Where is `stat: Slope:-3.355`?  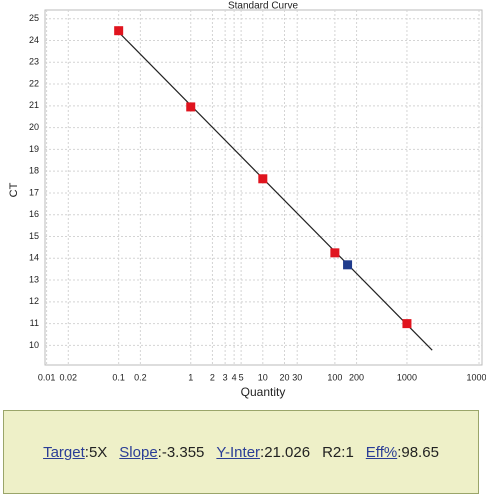 stat: Slope:-3.355 is located at coordinates (161, 452).